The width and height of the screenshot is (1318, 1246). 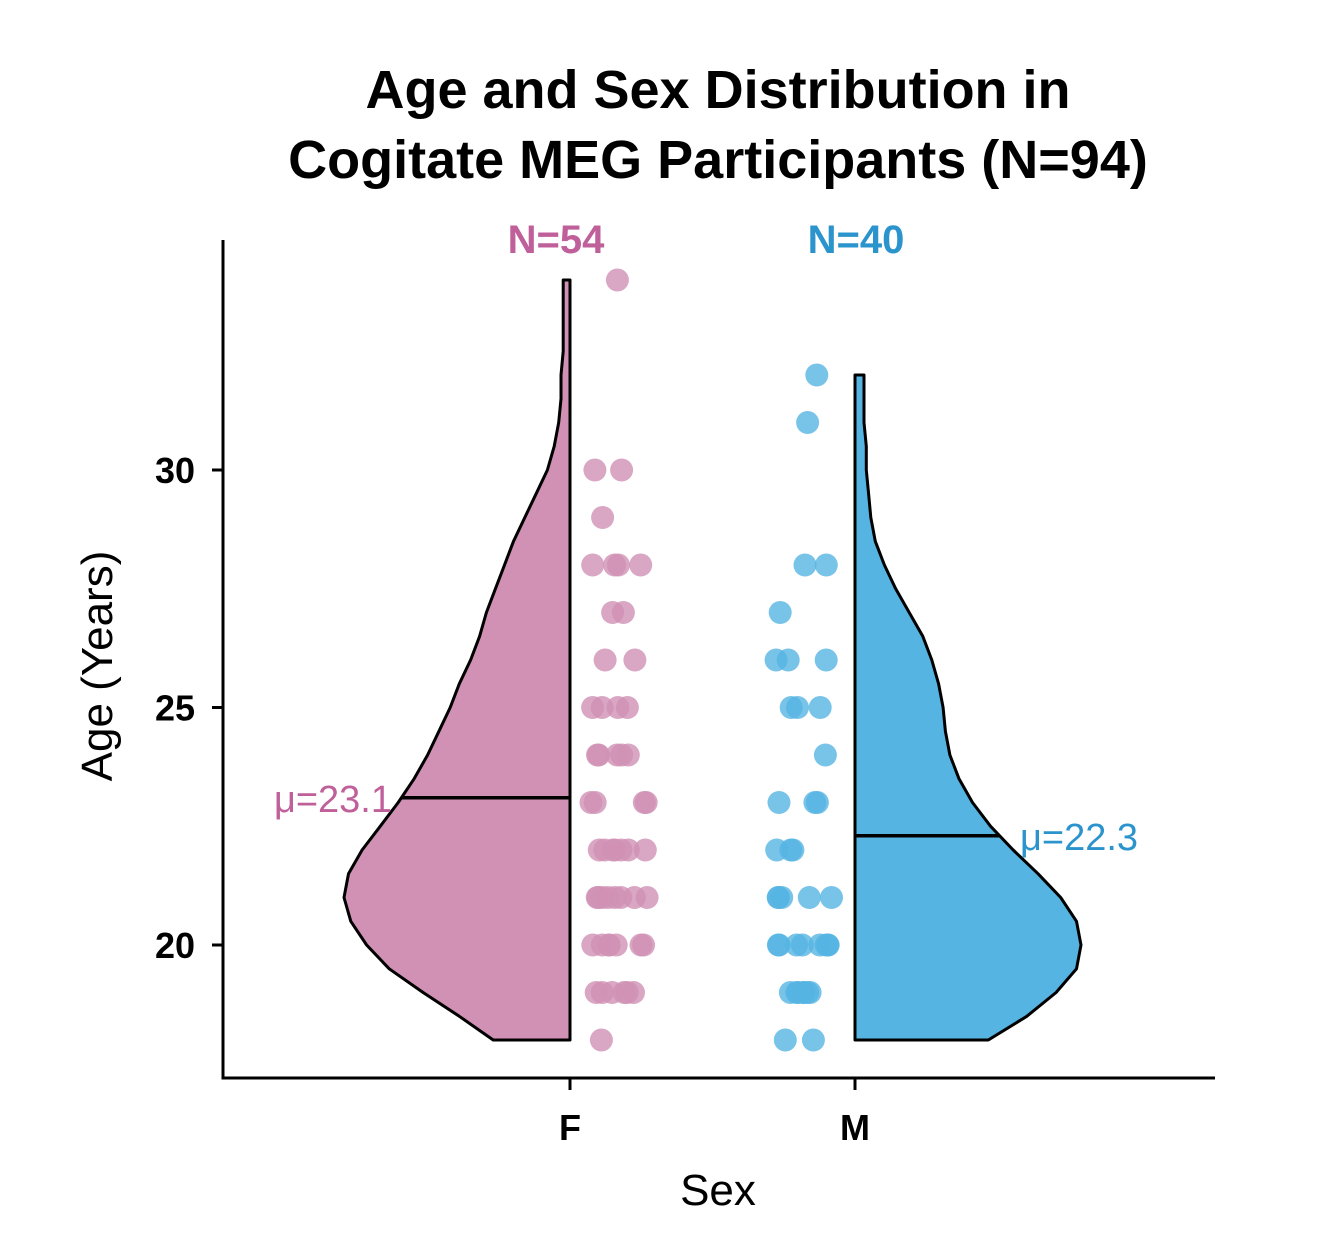 I want to click on n-label-M: N=40, so click(x=856, y=240).